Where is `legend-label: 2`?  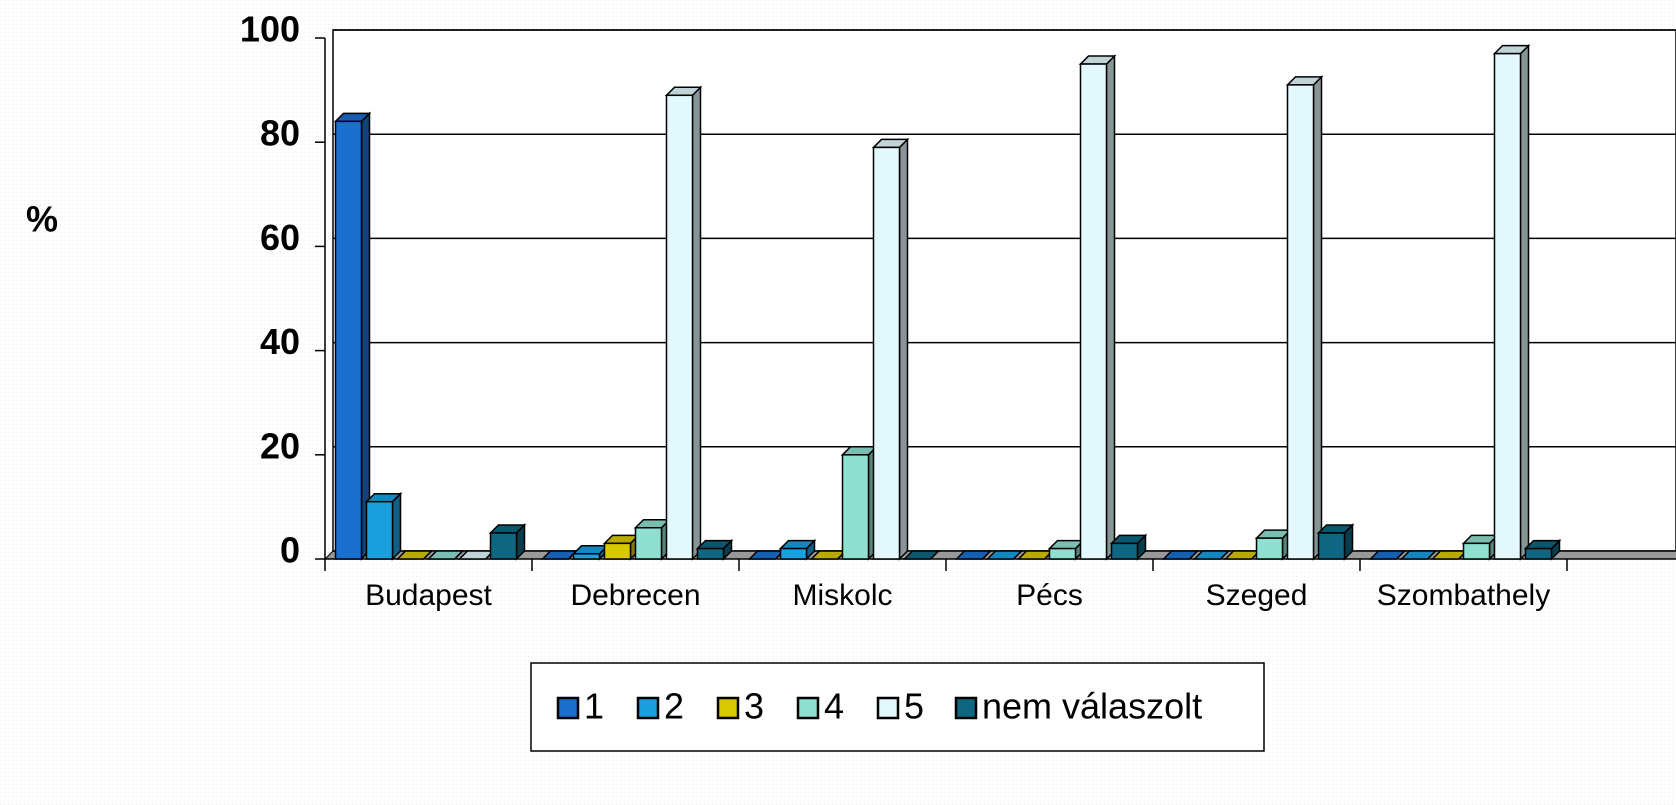
legend-label: 2 is located at coordinates (674, 706).